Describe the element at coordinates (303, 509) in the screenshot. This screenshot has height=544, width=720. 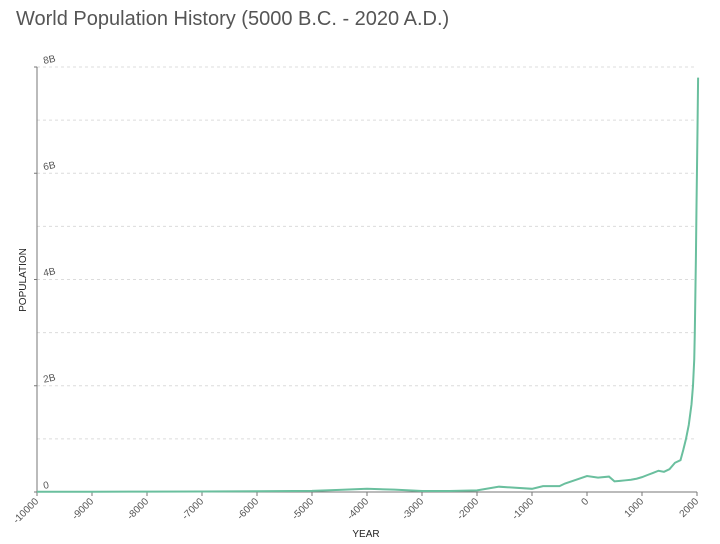
I see `x-tick-label: -5000` at that location.